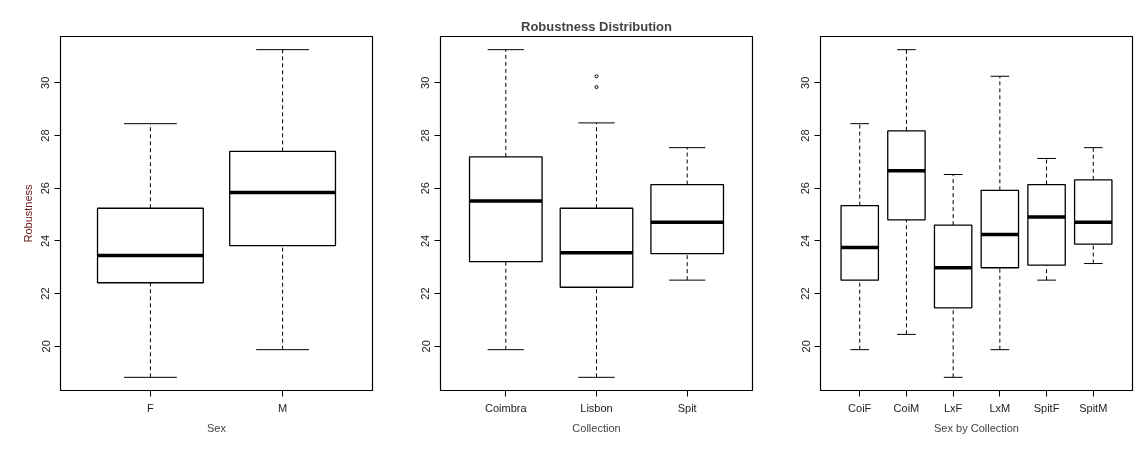  Describe the element at coordinates (217, 427) in the screenshot. I see `x-axis-title: Sex` at that location.